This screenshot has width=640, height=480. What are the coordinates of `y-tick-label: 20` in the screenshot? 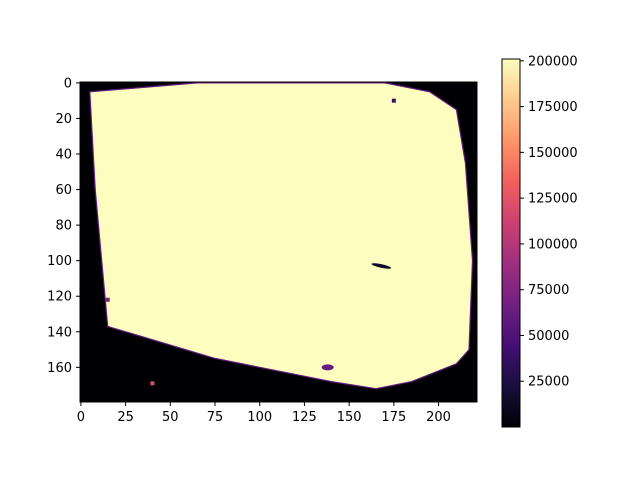 It's located at (63, 119).